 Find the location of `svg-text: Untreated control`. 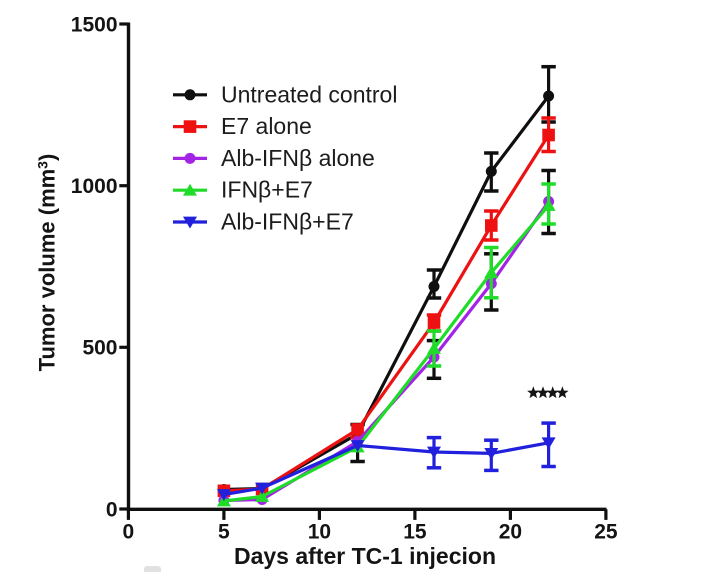

svg-text: Untreated control is located at coordinates (309, 94).